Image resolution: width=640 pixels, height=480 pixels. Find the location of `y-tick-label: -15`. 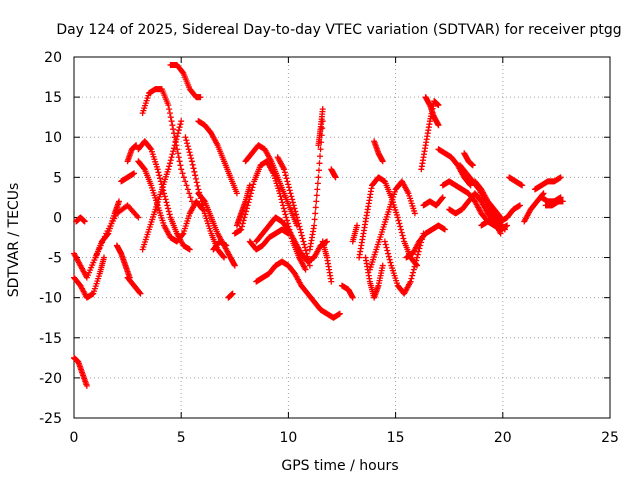

y-tick-label: -15 is located at coordinates (50, 339).